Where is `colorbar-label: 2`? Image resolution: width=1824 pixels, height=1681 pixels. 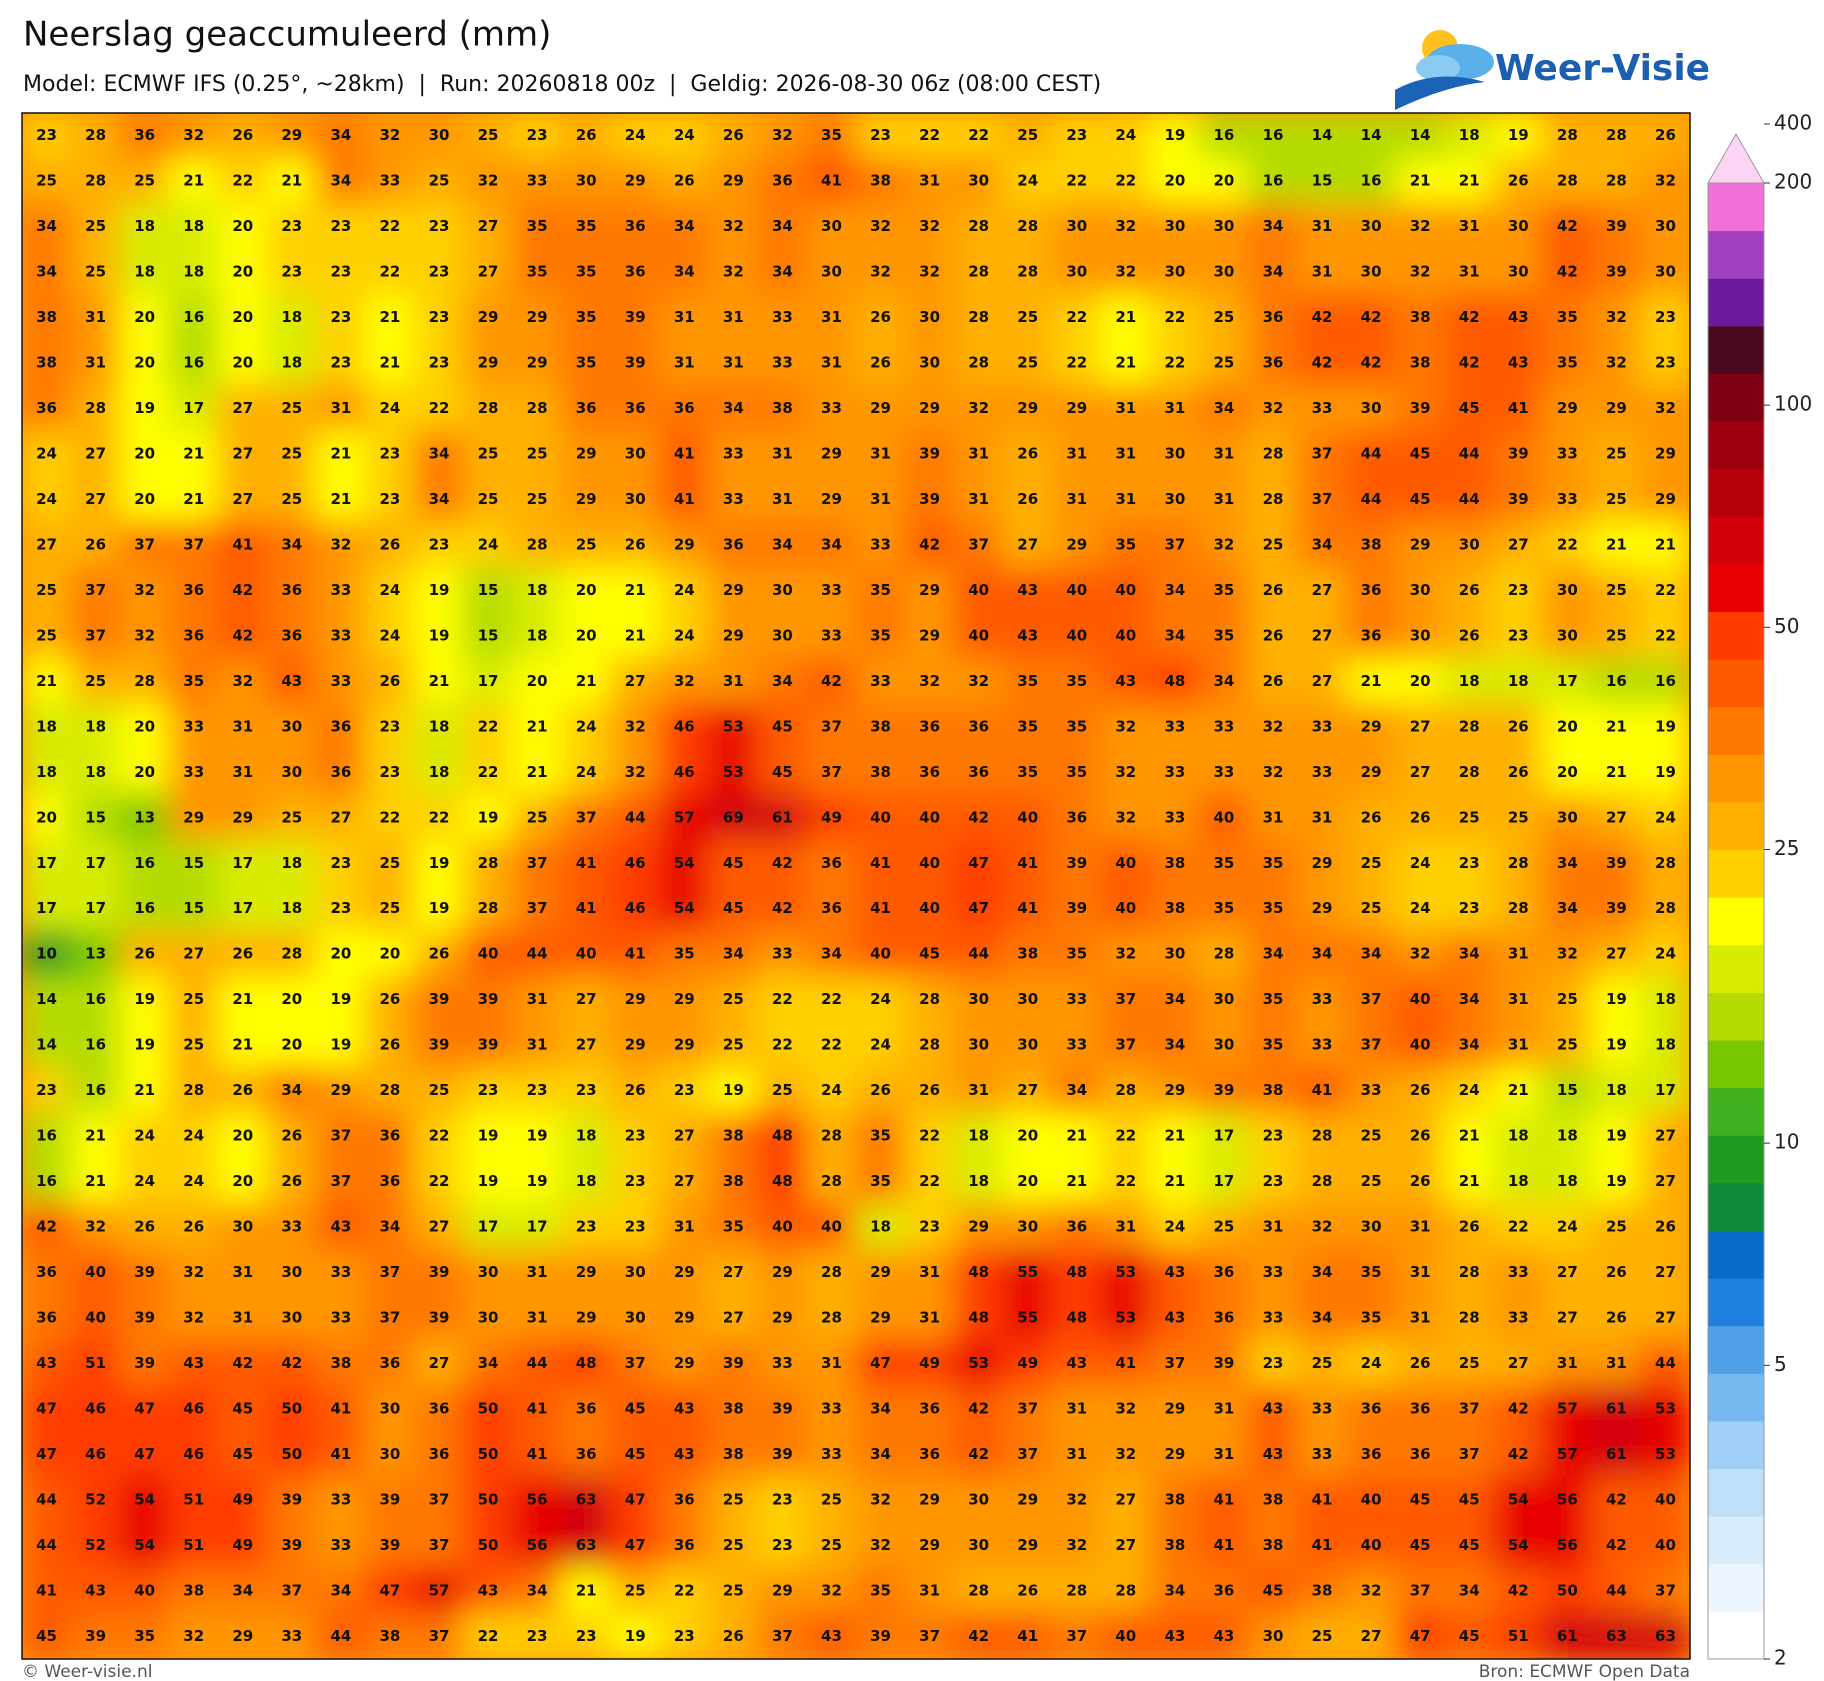 colorbar-label: 2 is located at coordinates (1780, 1658).